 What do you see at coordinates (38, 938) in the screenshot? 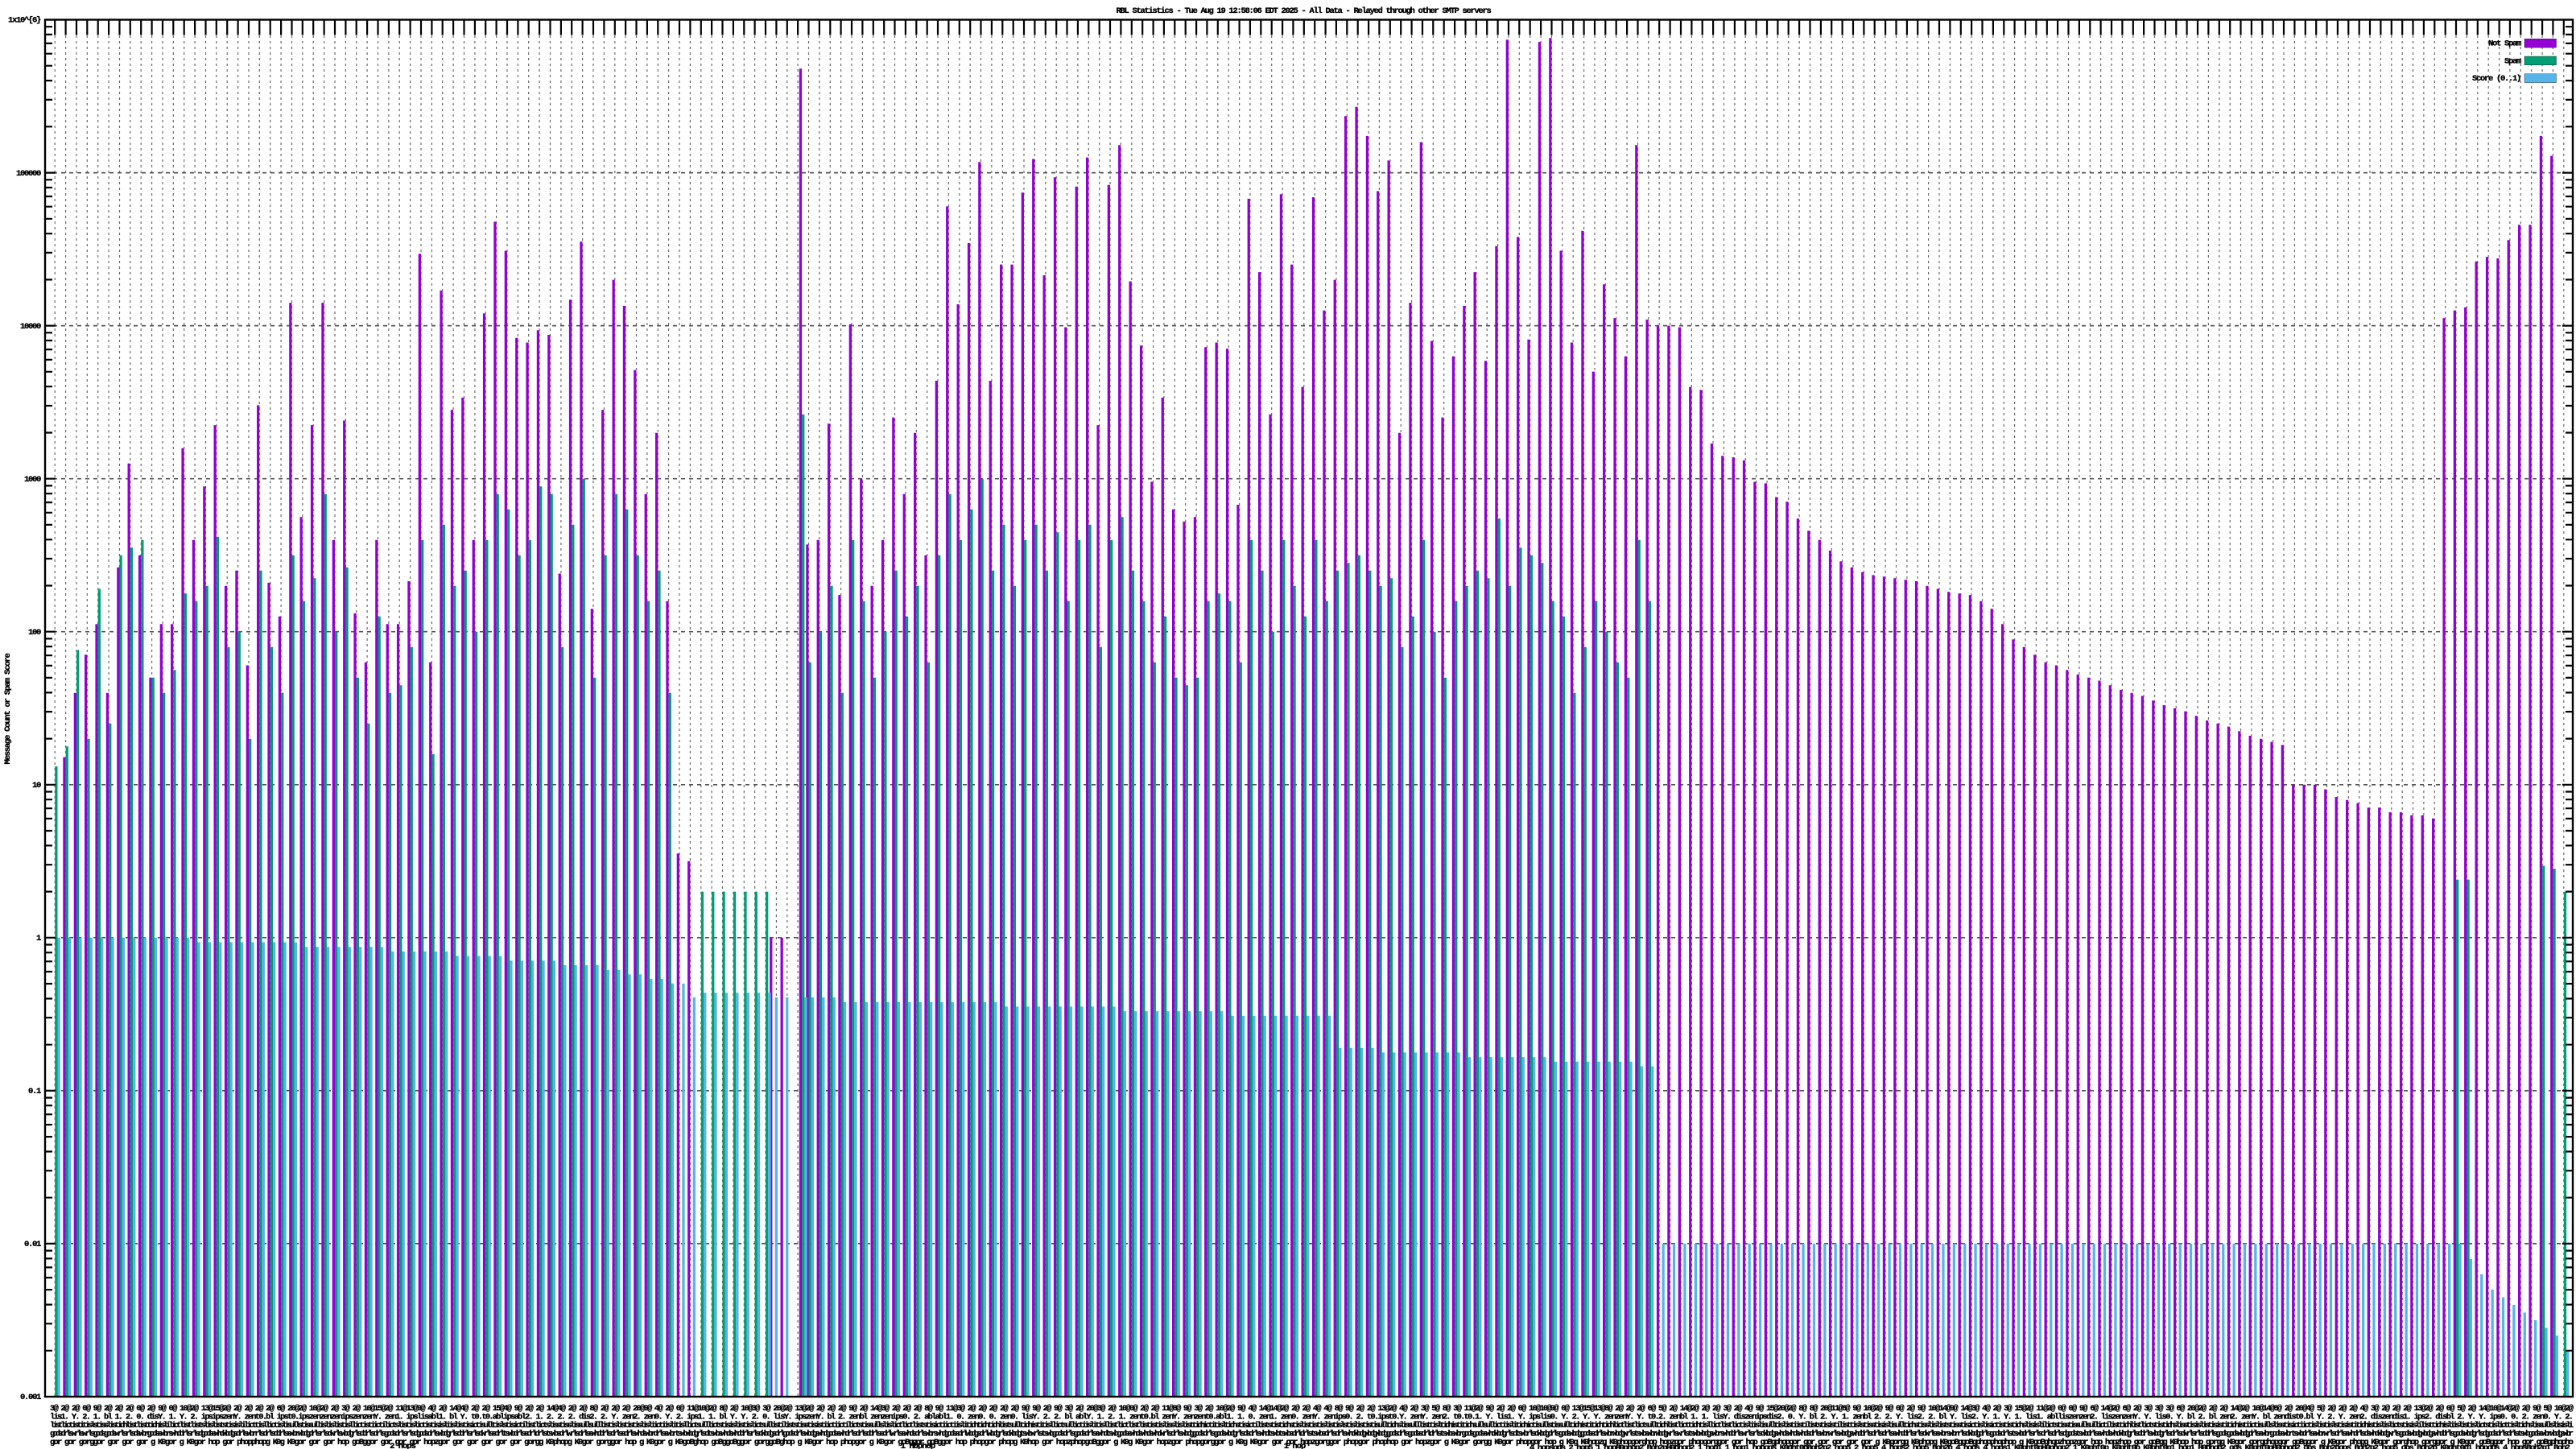
I see `svg-text: 1` at bounding box center [38, 938].